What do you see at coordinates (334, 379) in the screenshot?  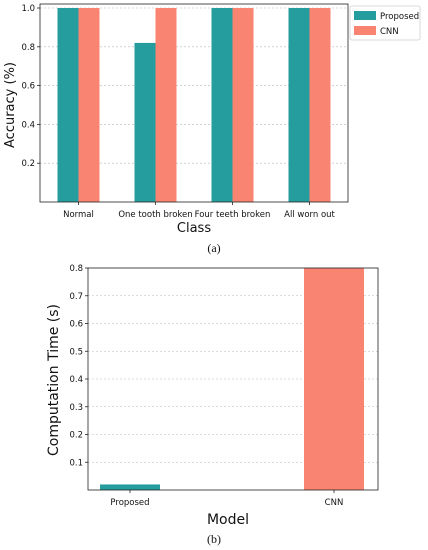 I see `bar-cnn` at bounding box center [334, 379].